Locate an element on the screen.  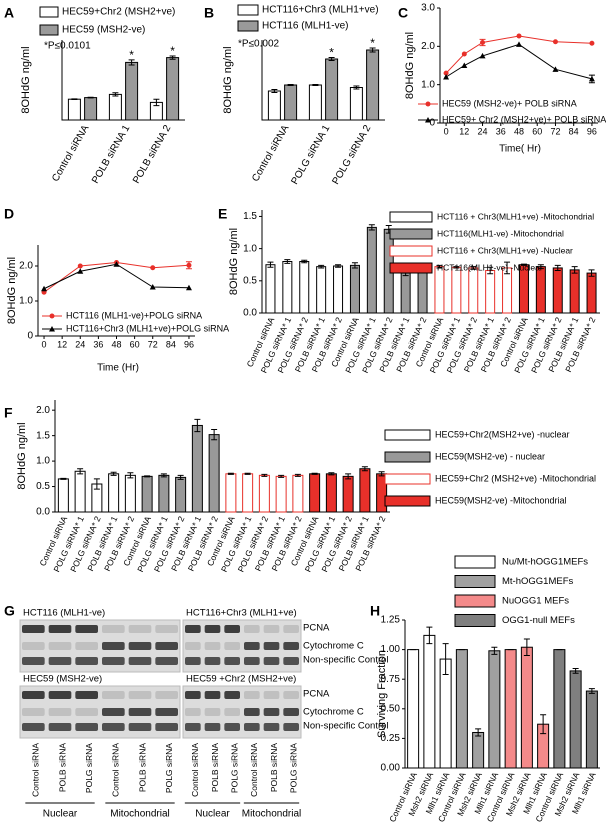
legend-label: HCT116 + Chr3(MLH1+ve) -Nuclear is located at coordinates (505, 250).